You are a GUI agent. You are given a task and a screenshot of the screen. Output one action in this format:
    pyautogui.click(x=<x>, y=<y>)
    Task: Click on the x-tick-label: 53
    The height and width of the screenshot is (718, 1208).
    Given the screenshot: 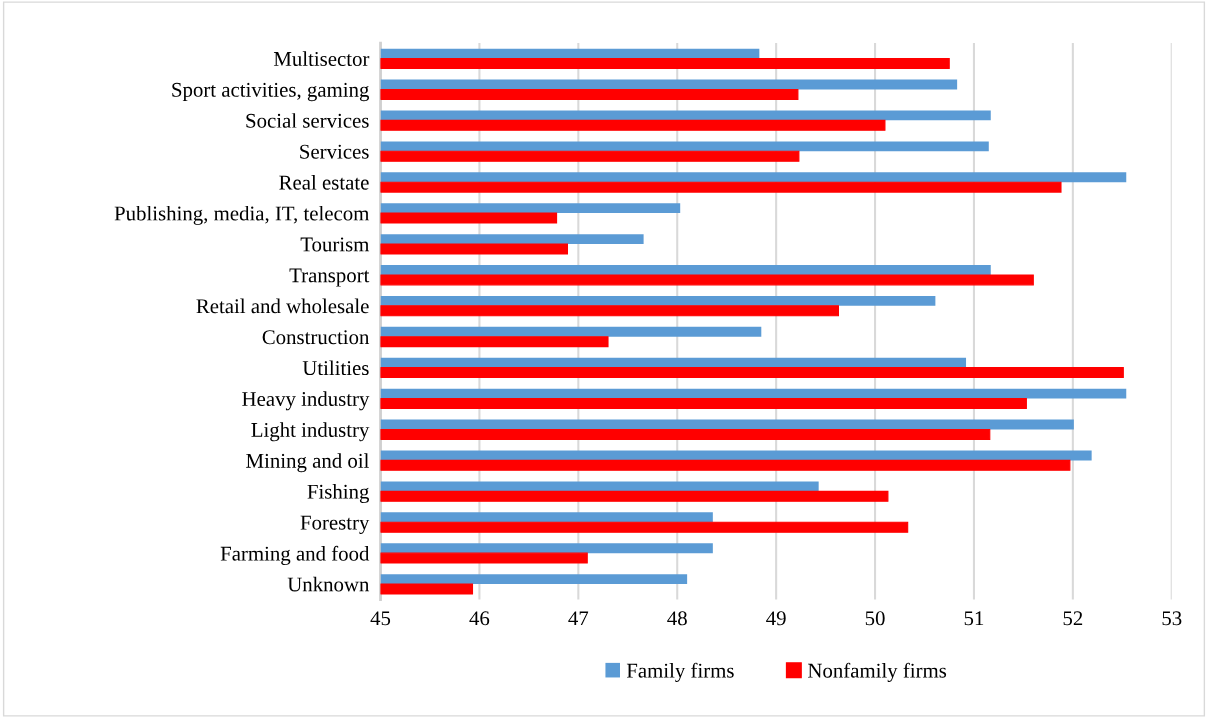 What is the action you would take?
    pyautogui.click(x=1172, y=618)
    